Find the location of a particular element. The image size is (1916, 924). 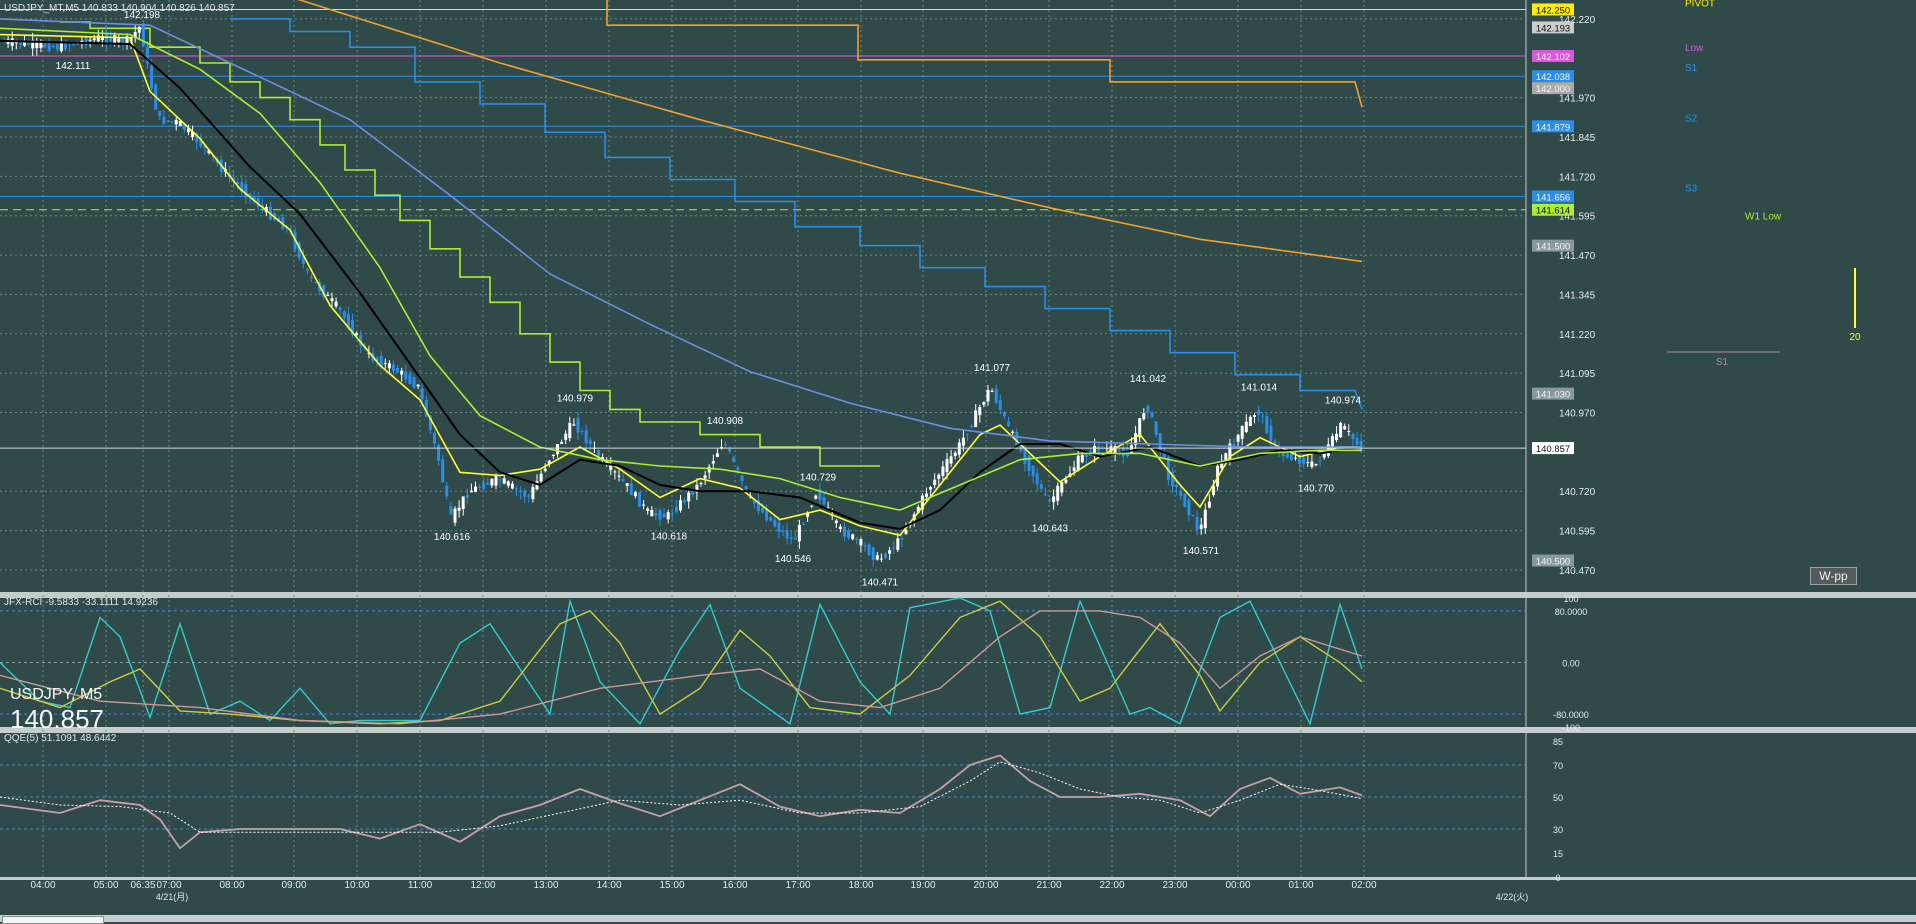

y-tick-label: 141.345 is located at coordinates (1577, 295).